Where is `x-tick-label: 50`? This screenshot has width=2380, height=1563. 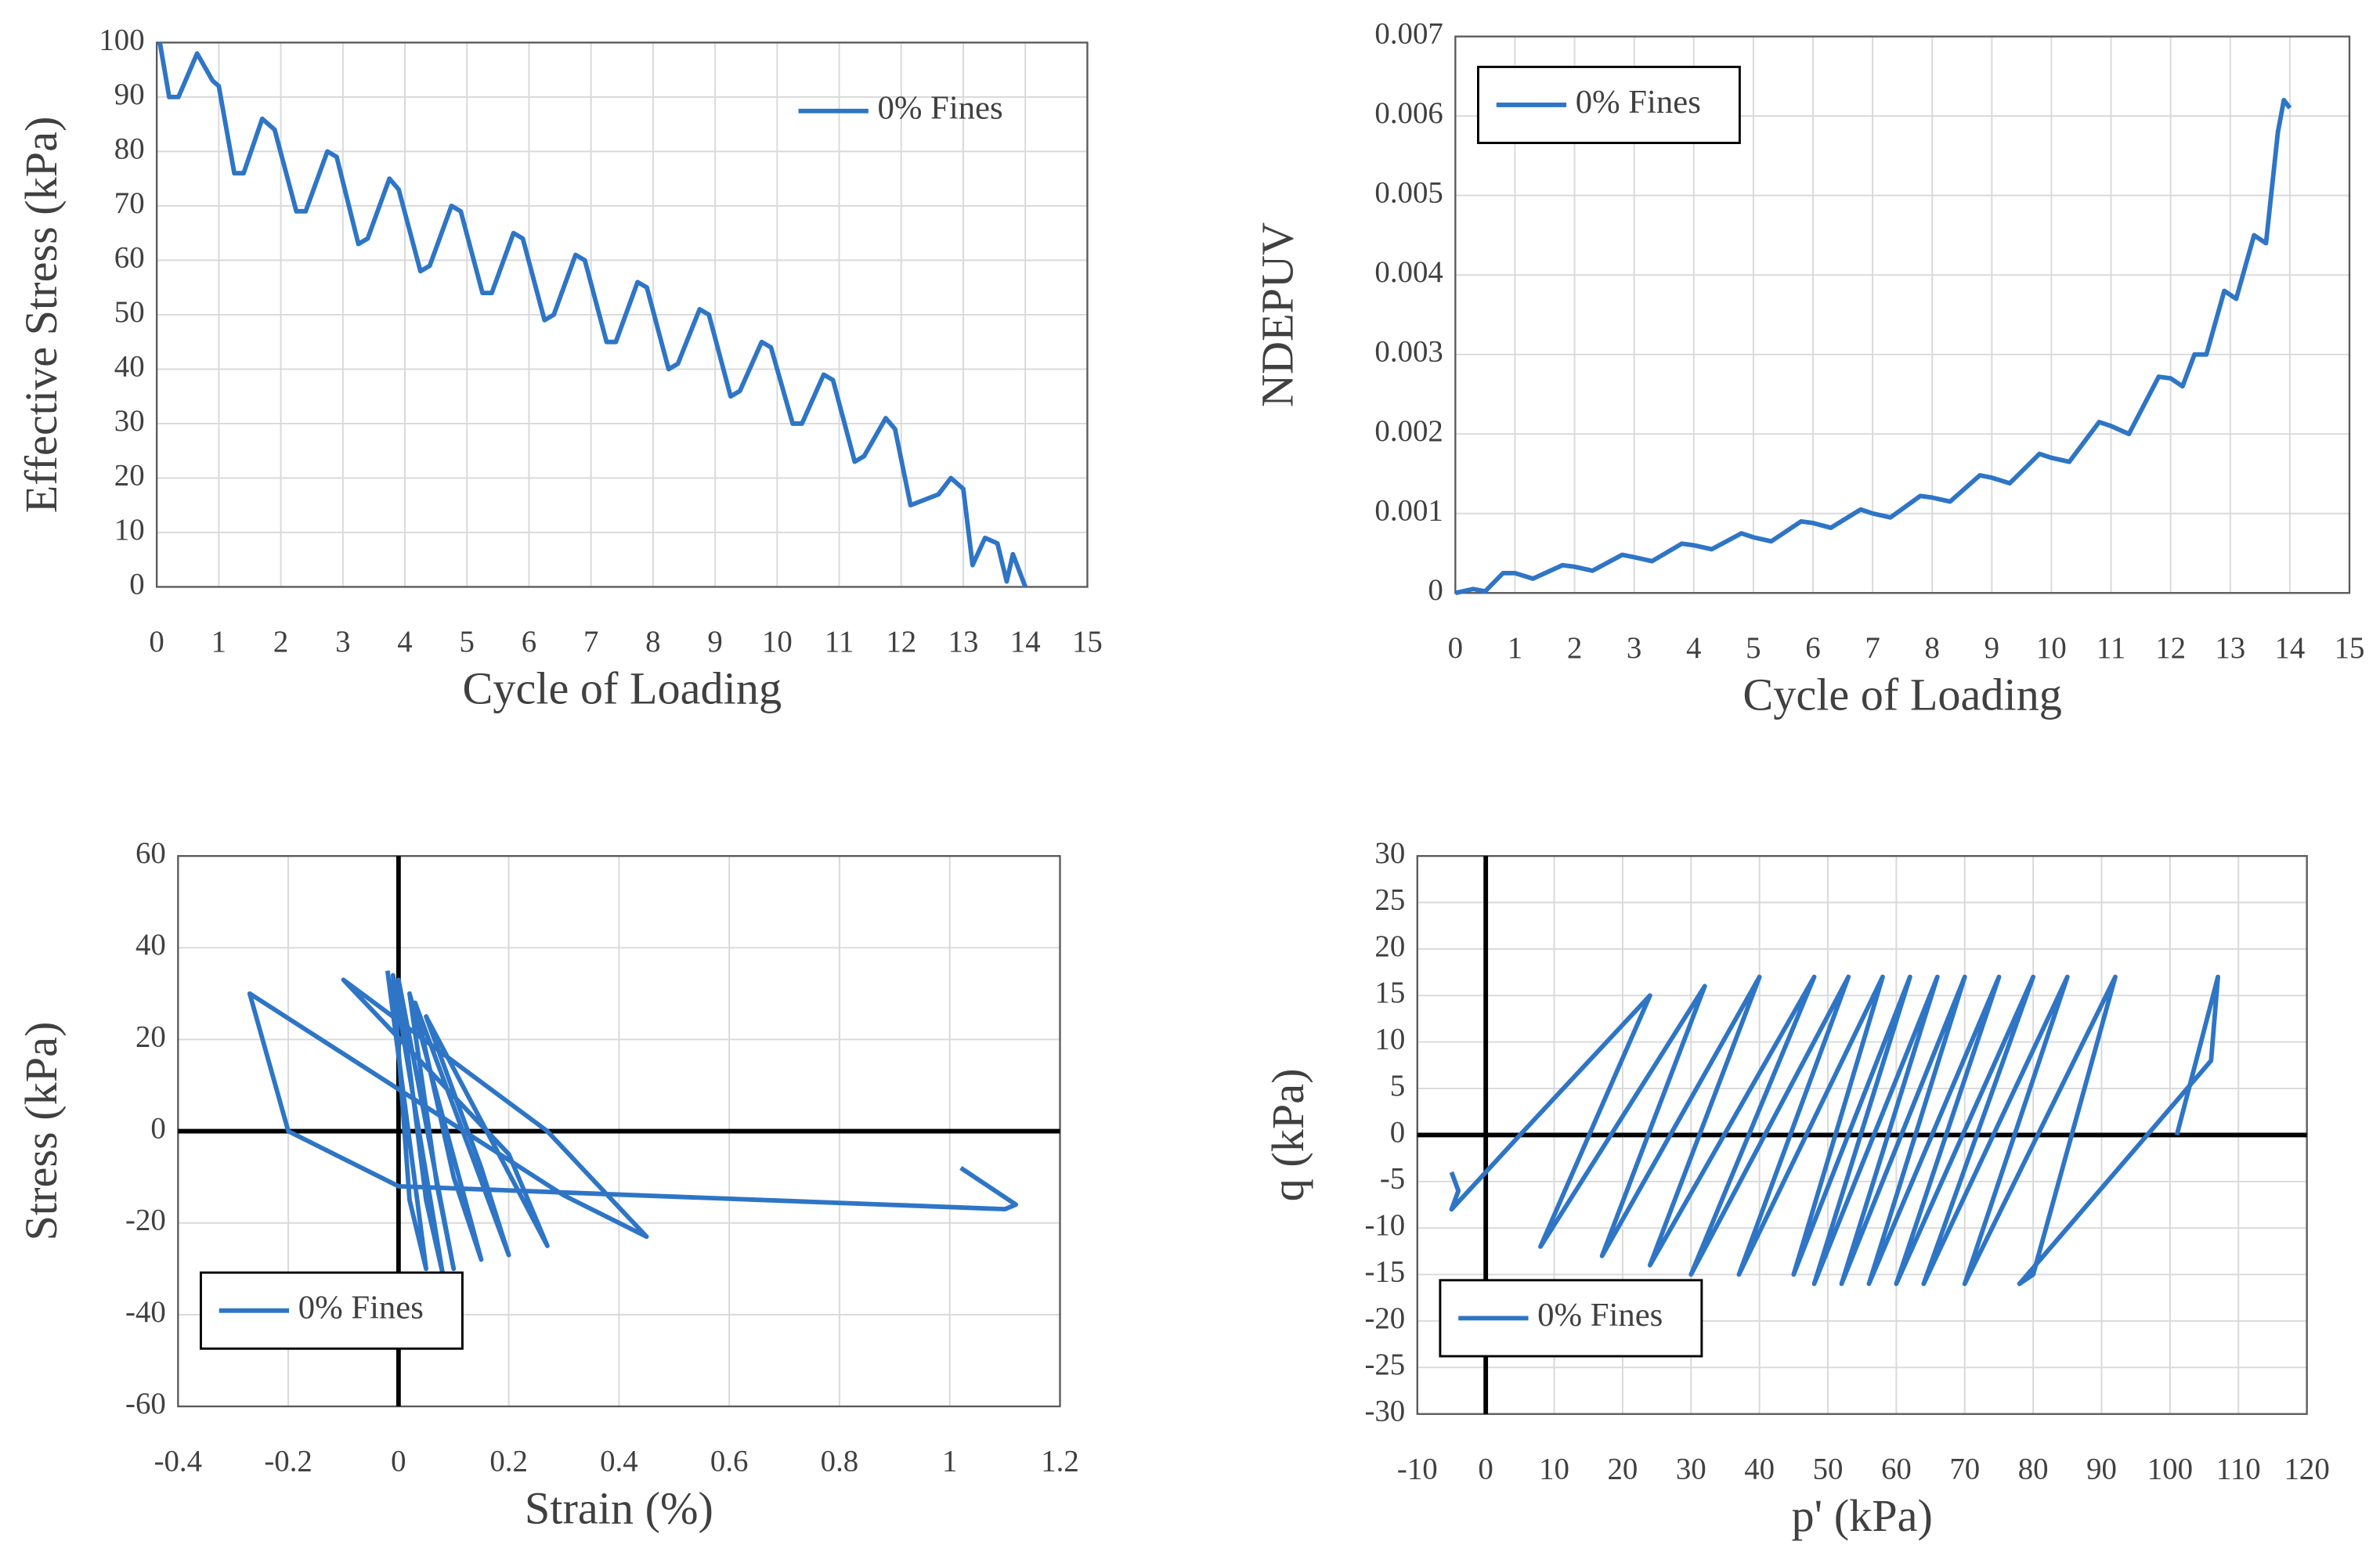
x-tick-label: 50 is located at coordinates (1828, 1468).